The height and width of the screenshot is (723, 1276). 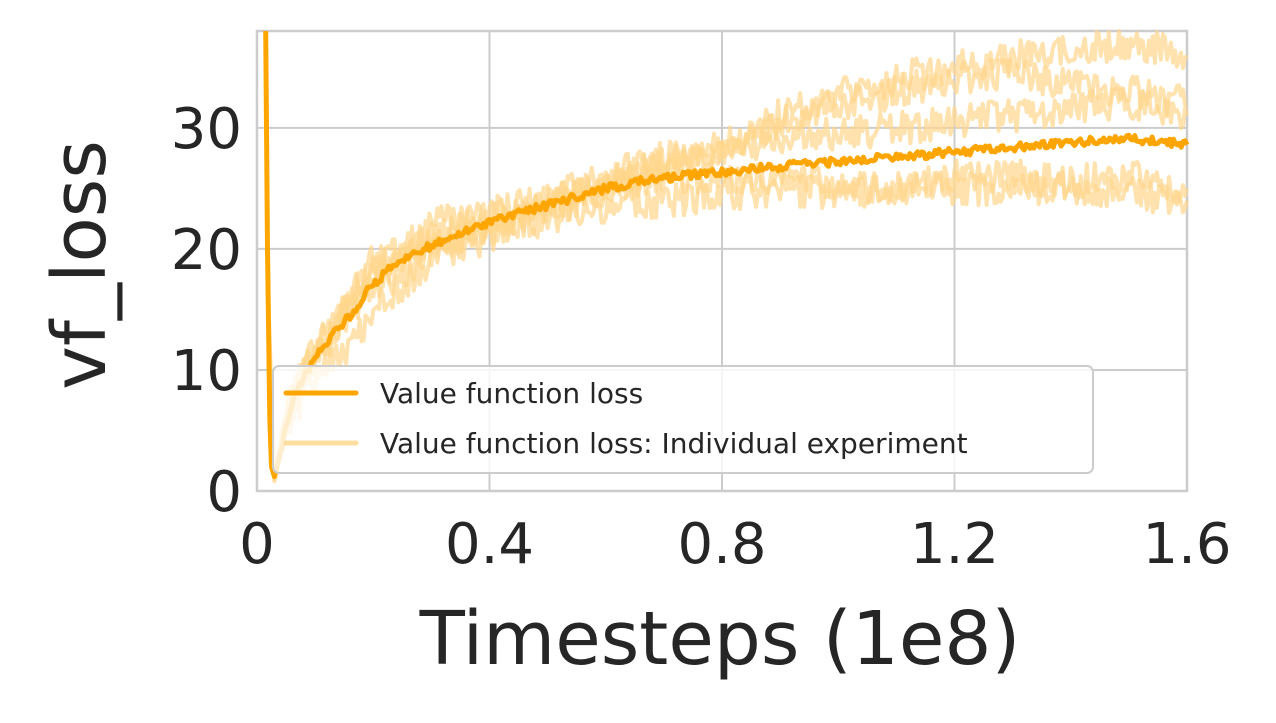 I want to click on x-axis-label: Timesteps (1e8), so click(x=720, y=639).